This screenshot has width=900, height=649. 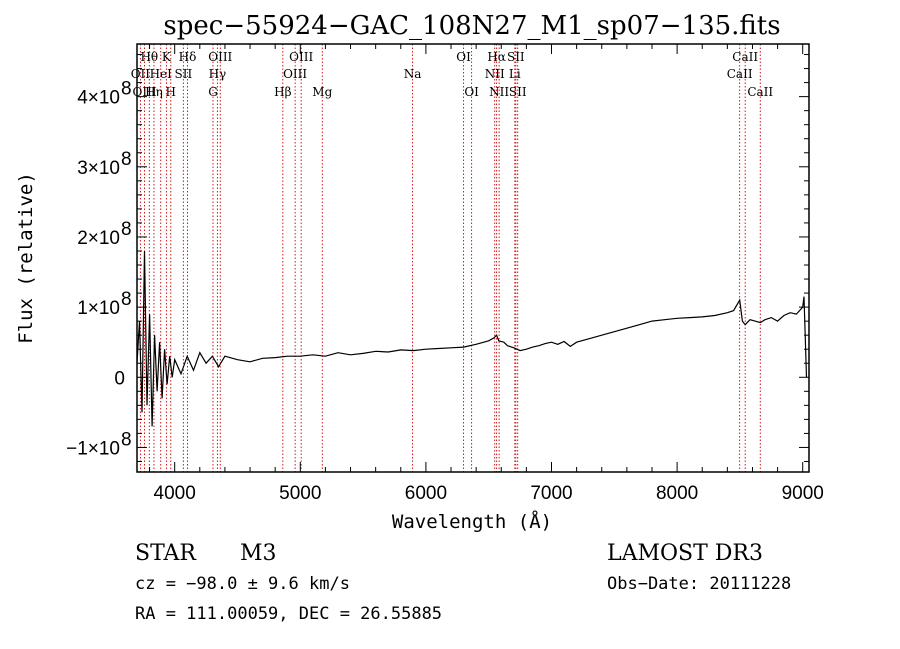 What do you see at coordinates (677, 493) in the screenshot?
I see `x-tick-label: 8000` at bounding box center [677, 493].